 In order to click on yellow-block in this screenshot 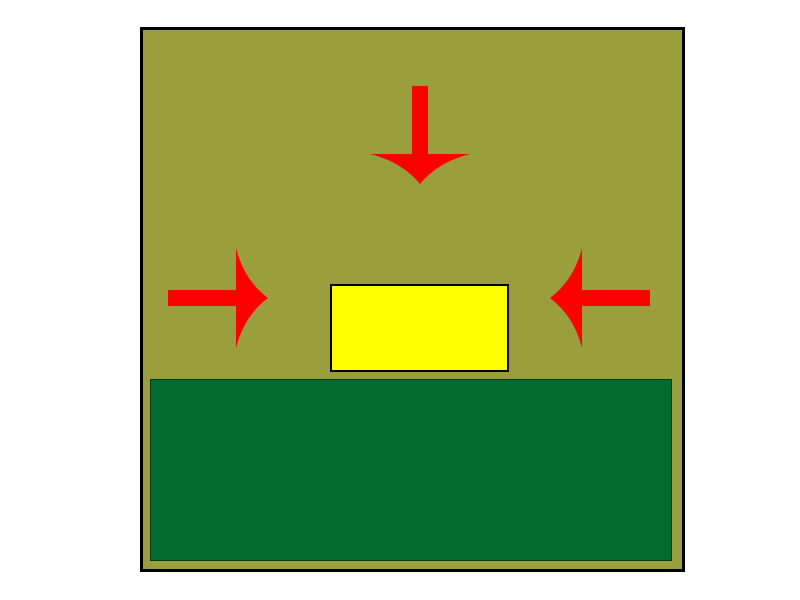, I will do `click(419, 328)`.